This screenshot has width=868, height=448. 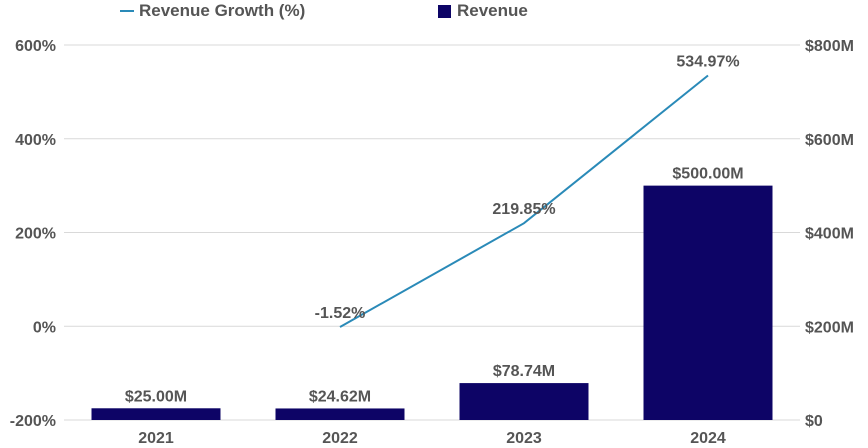 What do you see at coordinates (340, 438) in the screenshot?
I see `x-tick-label: 2022` at bounding box center [340, 438].